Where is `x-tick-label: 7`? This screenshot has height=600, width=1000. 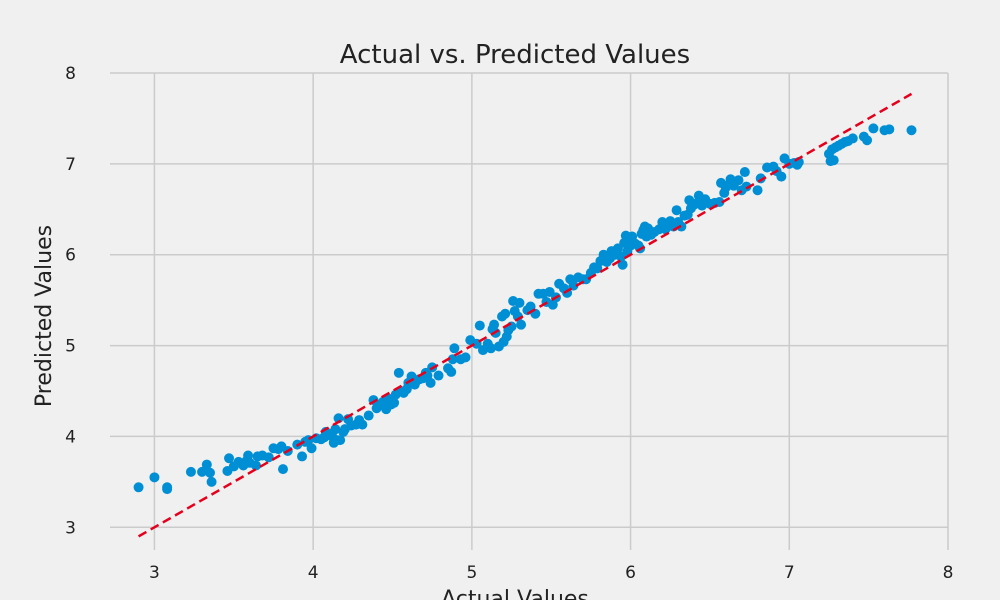 x-tick-label: 7 is located at coordinates (789, 573).